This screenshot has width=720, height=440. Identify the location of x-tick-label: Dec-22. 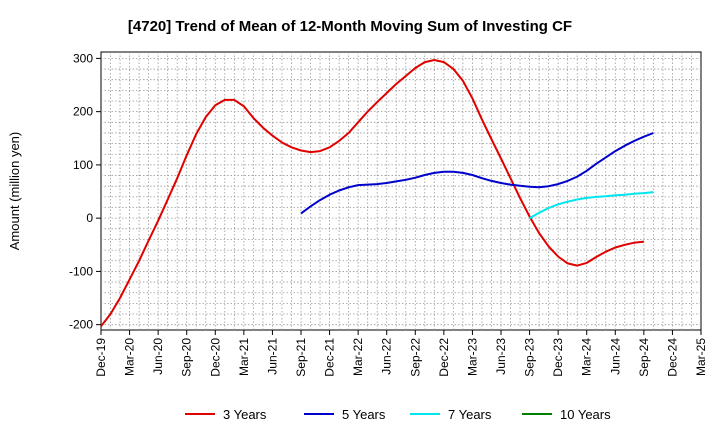
(444, 357).